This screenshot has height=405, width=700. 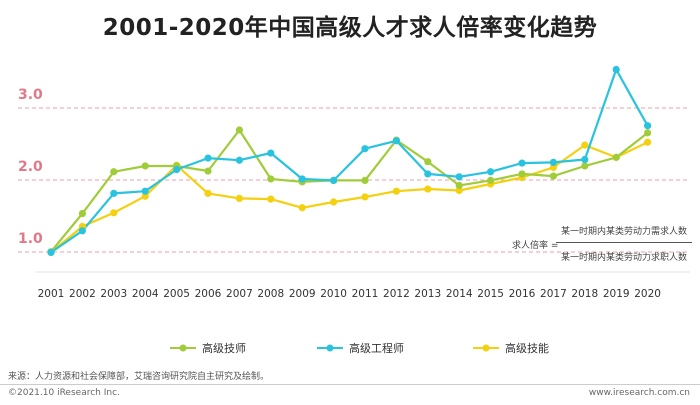 I want to click on legend-marker-series1, so click(x=183, y=348).